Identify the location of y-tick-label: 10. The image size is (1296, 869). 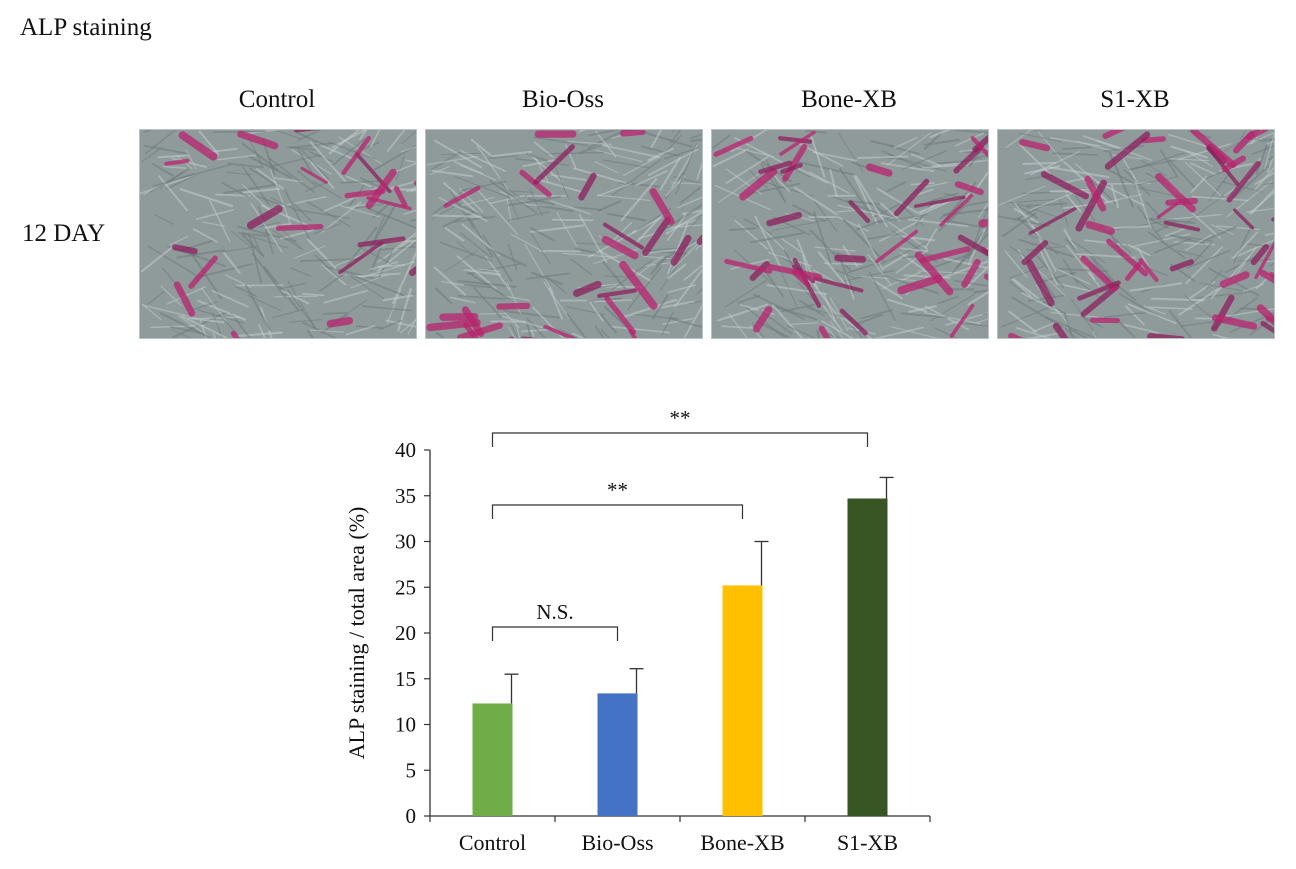
(405, 725).